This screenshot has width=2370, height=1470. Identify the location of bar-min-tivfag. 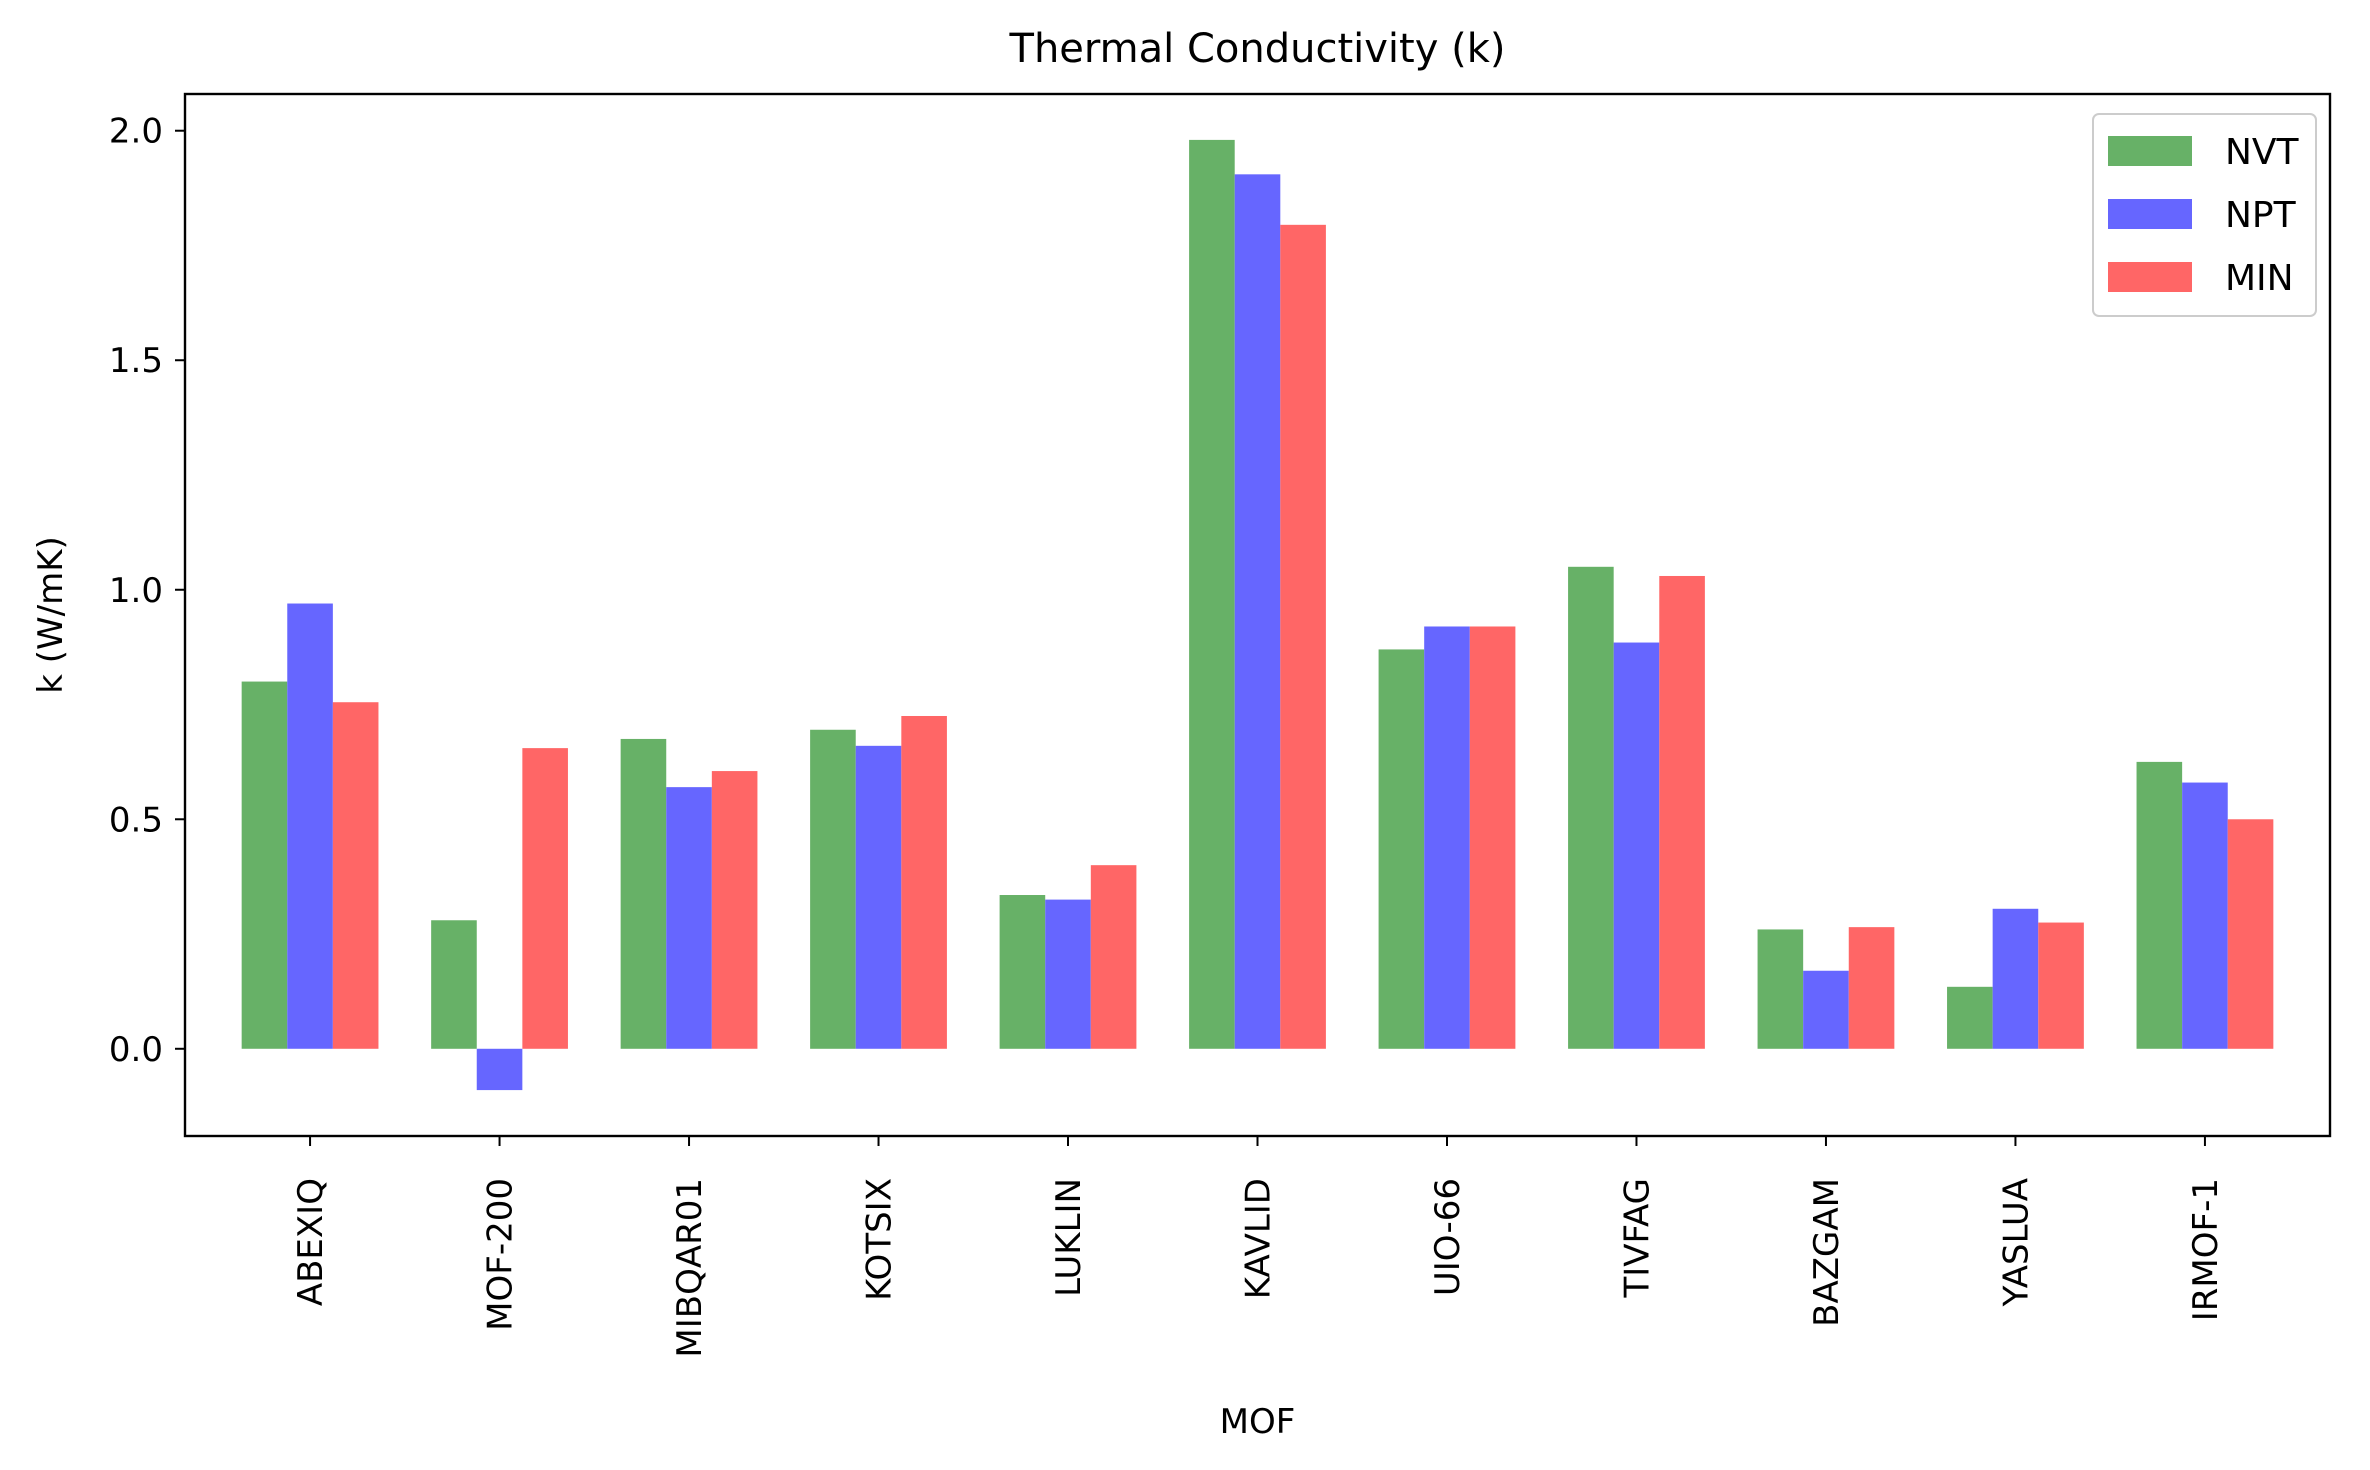
(1682, 812).